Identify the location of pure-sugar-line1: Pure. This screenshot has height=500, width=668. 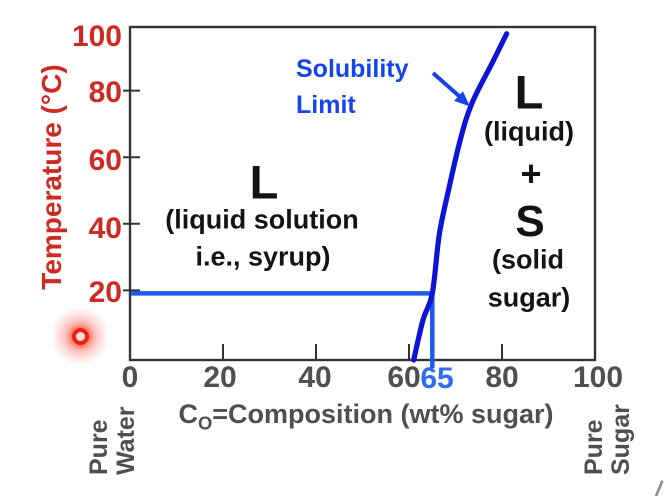
(594, 447).